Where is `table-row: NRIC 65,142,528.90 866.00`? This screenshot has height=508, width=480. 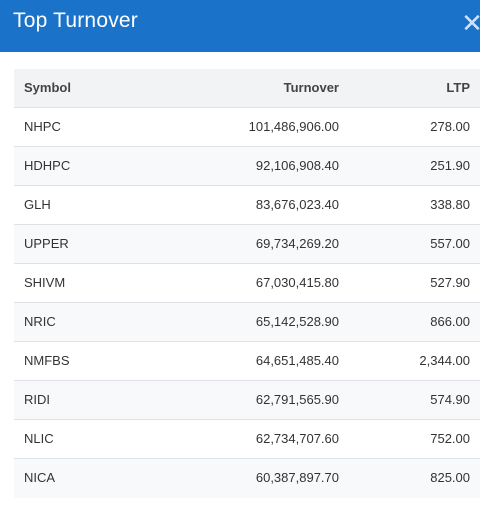
table-row: NRIC 65,142,528.90 866.00 is located at coordinates (247, 322).